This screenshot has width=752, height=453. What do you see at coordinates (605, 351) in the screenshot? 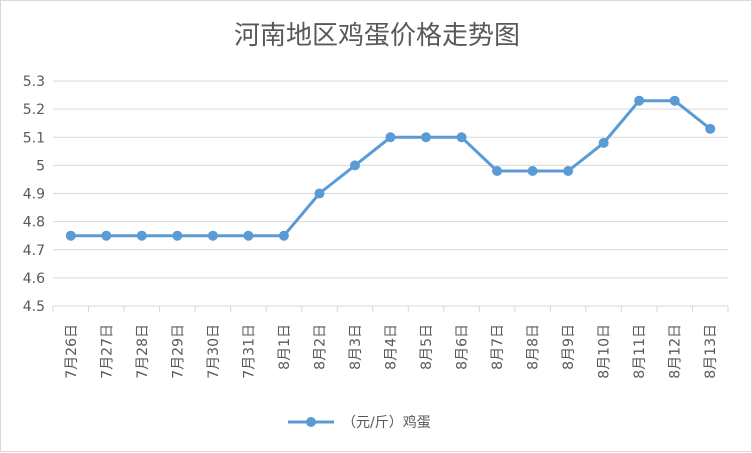
I see `x-tick-label: 8月10日` at bounding box center [605, 351].